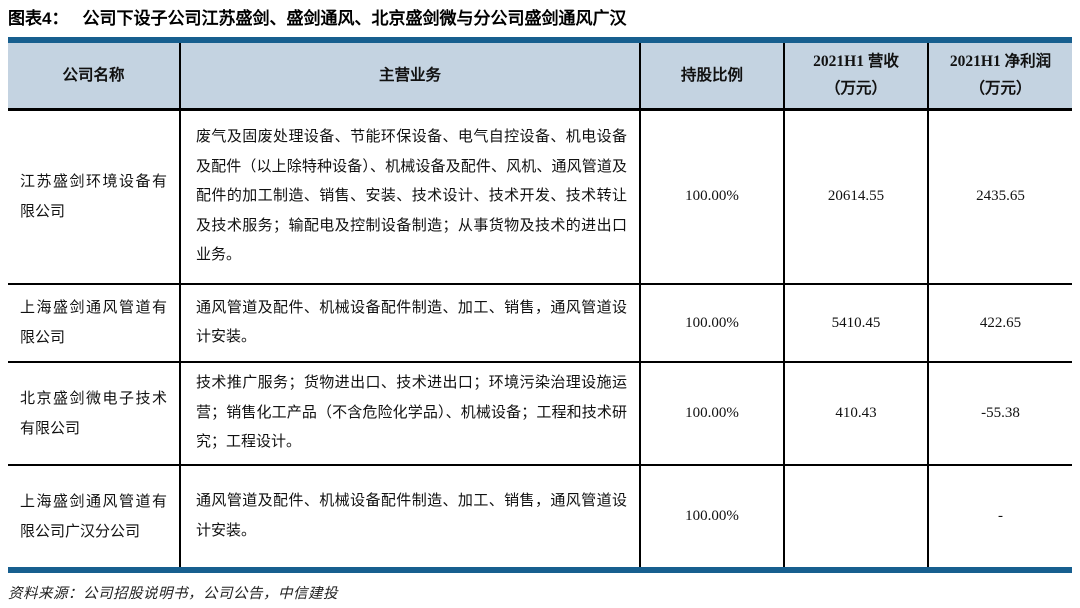 This screenshot has width=1080, height=608. I want to click on header-2021h1-net-profit: 2021H1 净利润 （万元）, so click(999, 77).